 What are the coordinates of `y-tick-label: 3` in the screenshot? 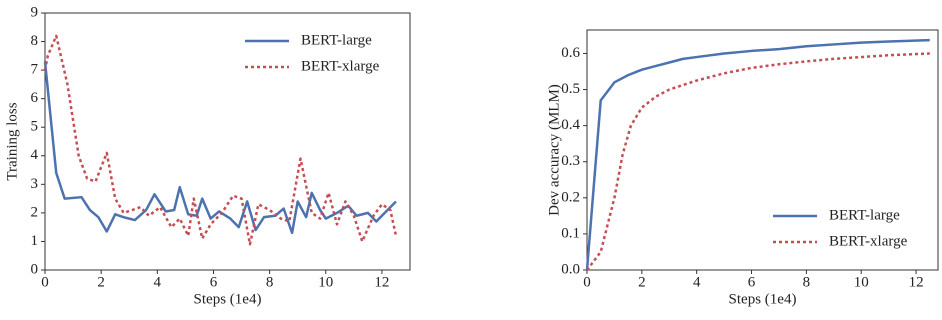 It's located at (35, 184).